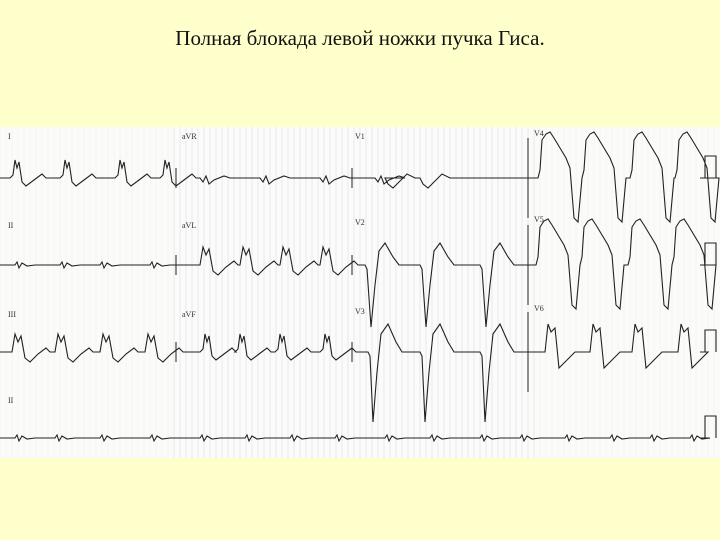  Describe the element at coordinates (360, 136) in the screenshot. I see `lead-label: V1` at that location.